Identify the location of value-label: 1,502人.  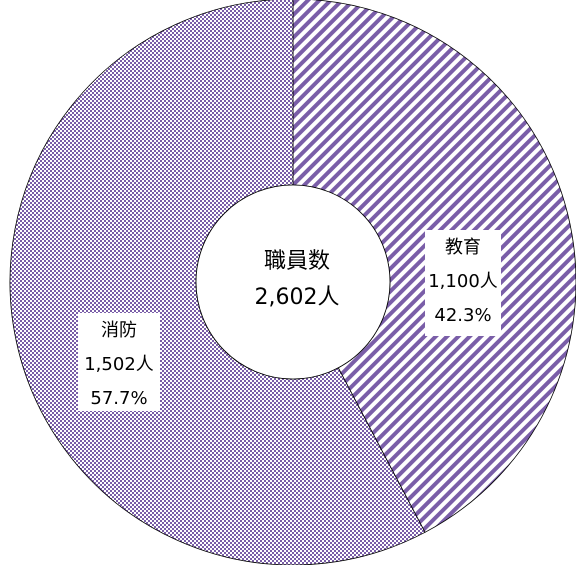
(119, 364).